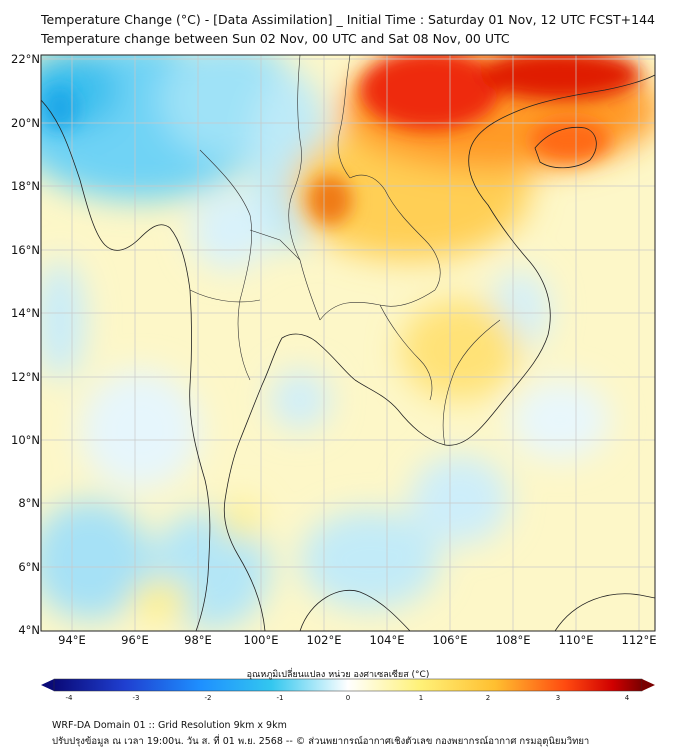 The image size is (676, 756). Describe the element at coordinates (25, 123) in the screenshot. I see `lat-label: 20°N` at that location.